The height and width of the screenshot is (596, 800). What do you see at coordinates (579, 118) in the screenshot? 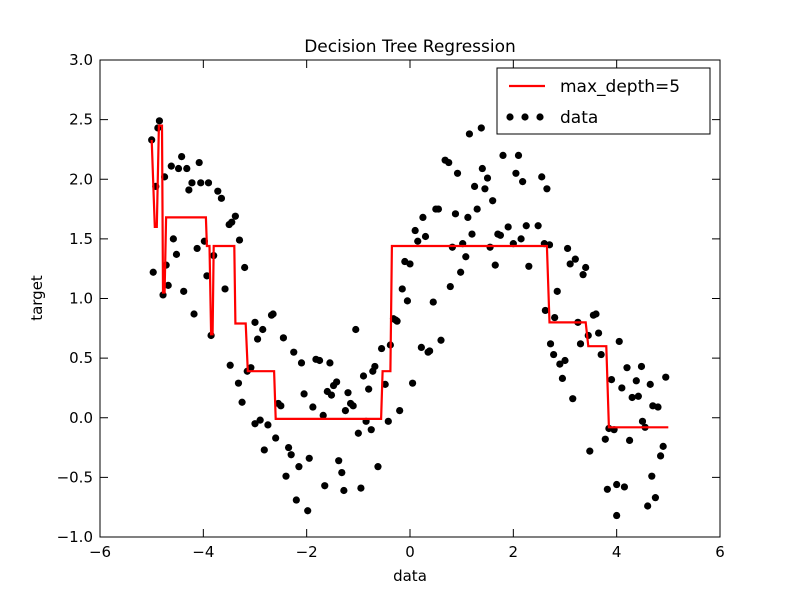
I see `legend-label-points: data` at bounding box center [579, 118].